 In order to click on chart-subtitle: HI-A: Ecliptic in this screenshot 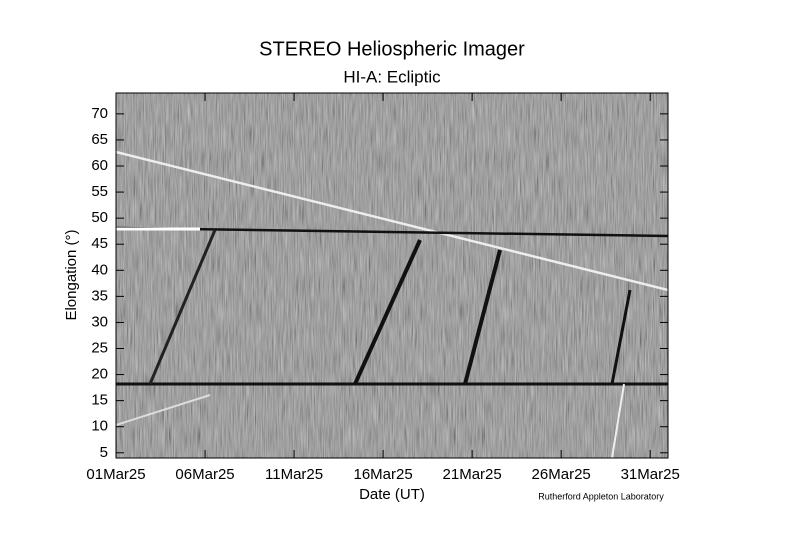, I will do `click(392, 76)`.